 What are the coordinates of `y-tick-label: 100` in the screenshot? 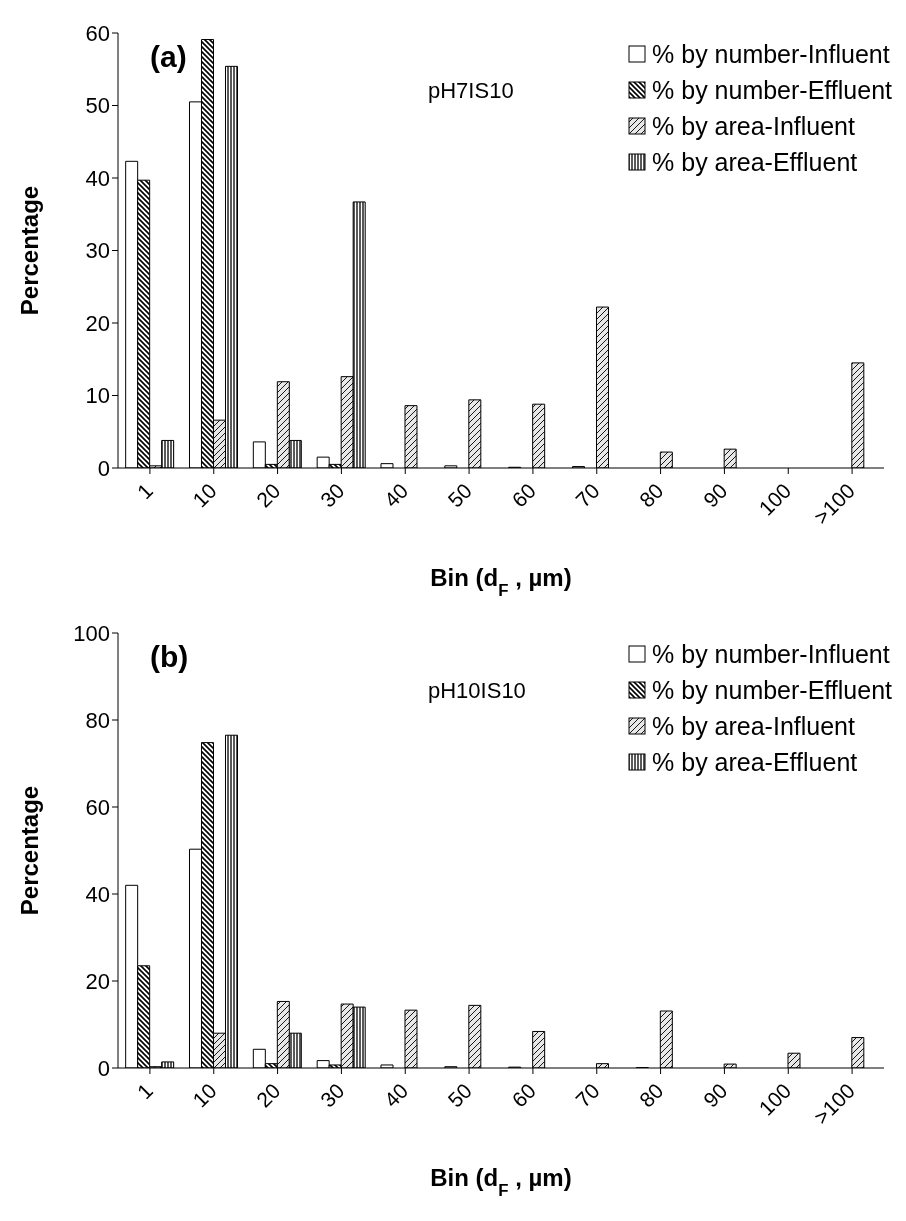 It's located at (91, 633).